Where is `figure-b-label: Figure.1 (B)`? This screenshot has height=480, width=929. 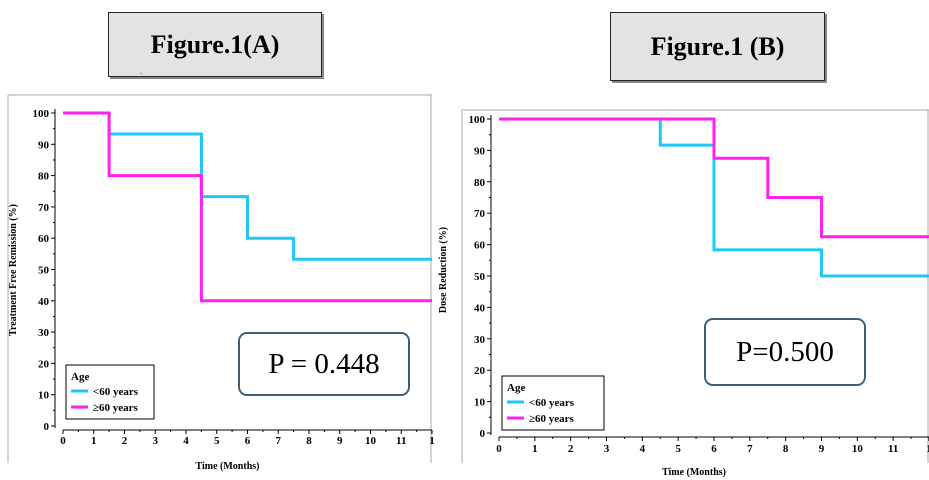
figure-b-label: Figure.1 (B) is located at coordinates (717, 46).